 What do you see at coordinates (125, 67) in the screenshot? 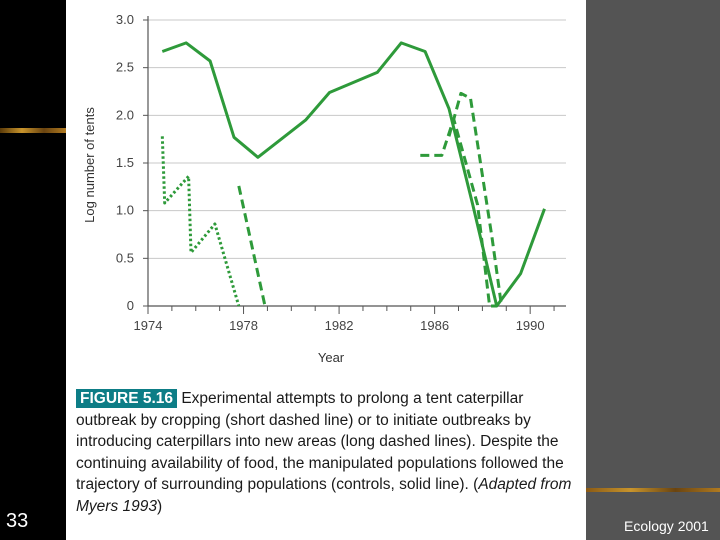
I see `y-tick-label: 2.5` at bounding box center [125, 67].